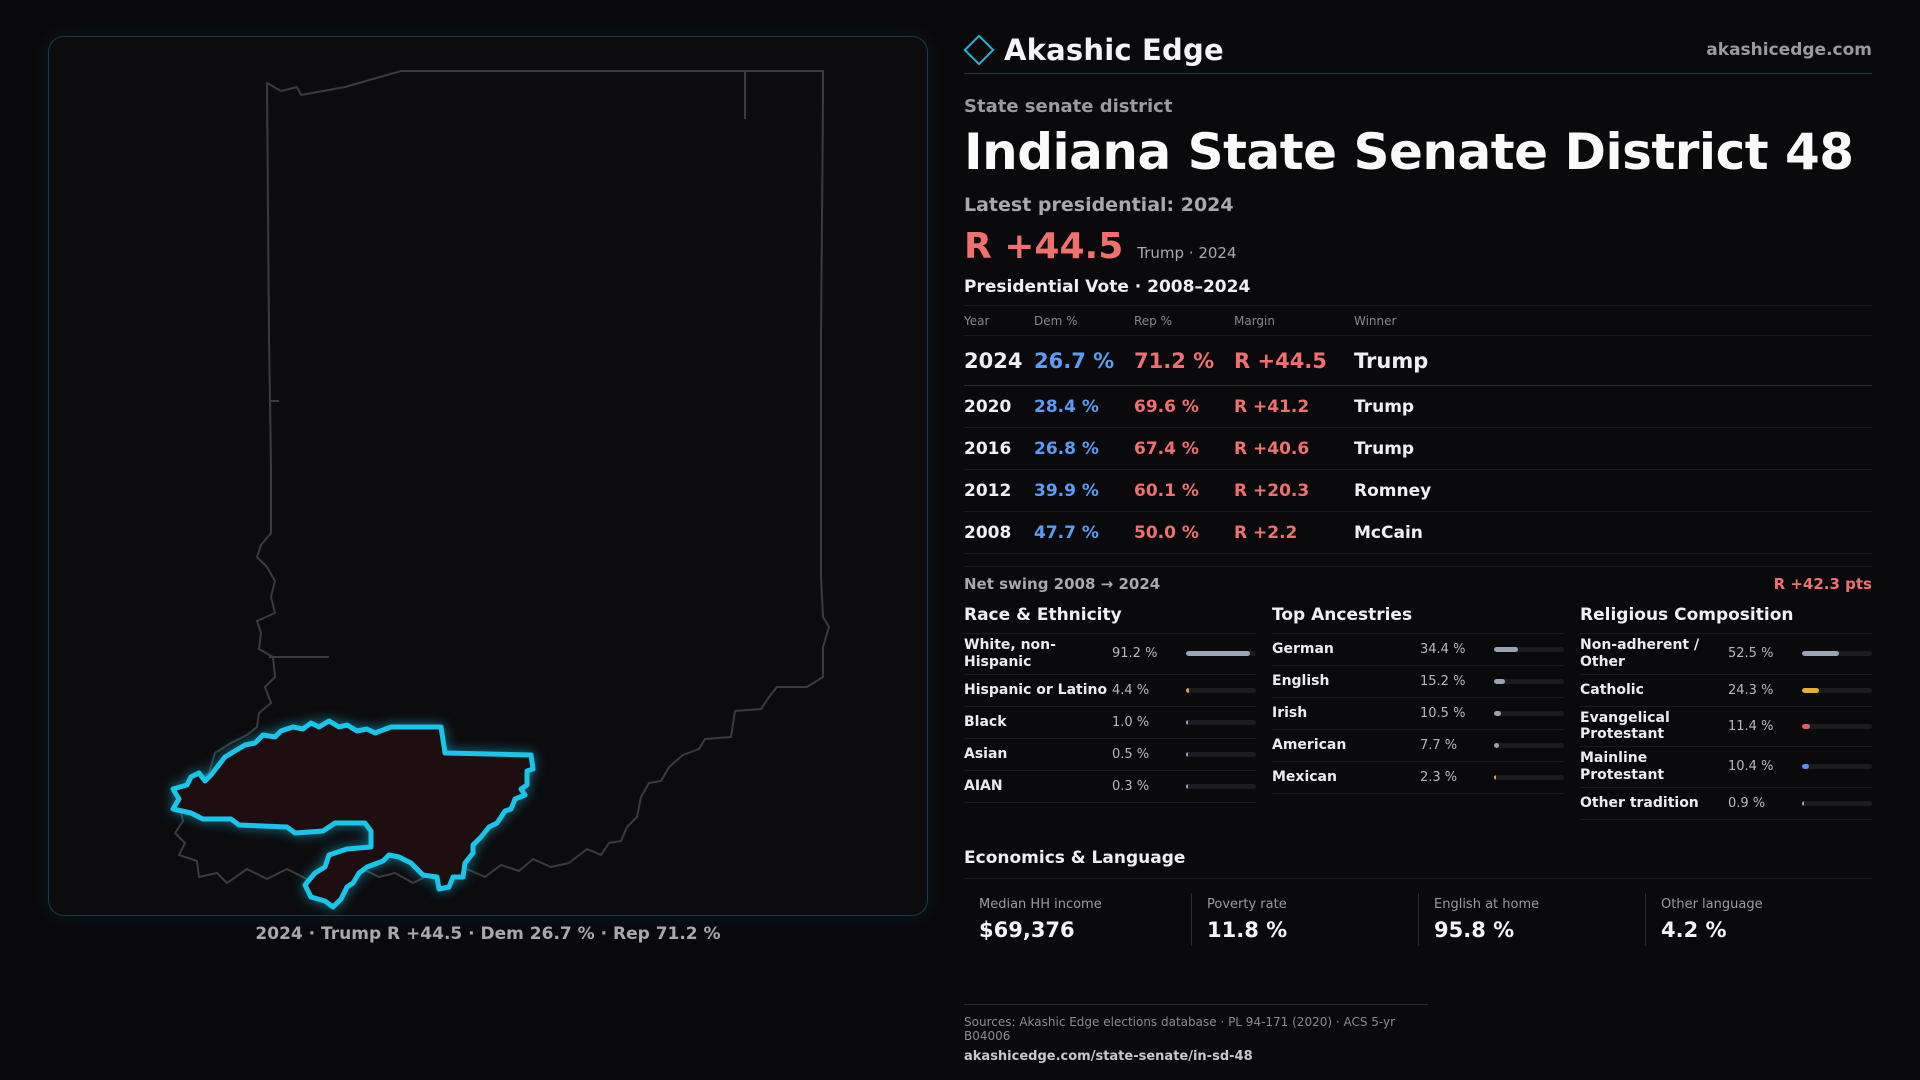 This screenshot has height=1080, width=1920. I want to click on list-item: Mainline Protestant 10.4 %, so click(1726, 767).